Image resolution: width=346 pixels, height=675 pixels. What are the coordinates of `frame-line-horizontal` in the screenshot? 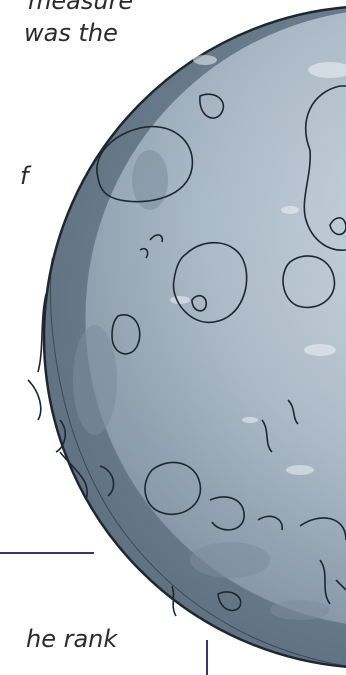 It's located at (47, 553).